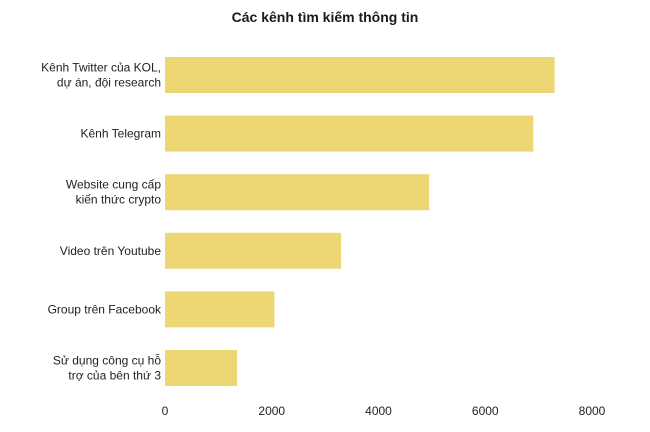  I want to click on x-tick-label-1: 2000, so click(271, 411).